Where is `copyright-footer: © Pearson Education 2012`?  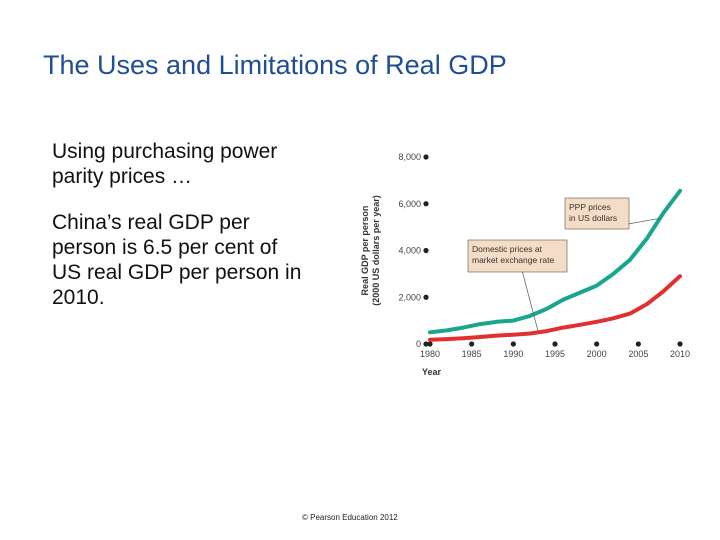 copyright-footer: © Pearson Education 2012 is located at coordinates (350, 517).